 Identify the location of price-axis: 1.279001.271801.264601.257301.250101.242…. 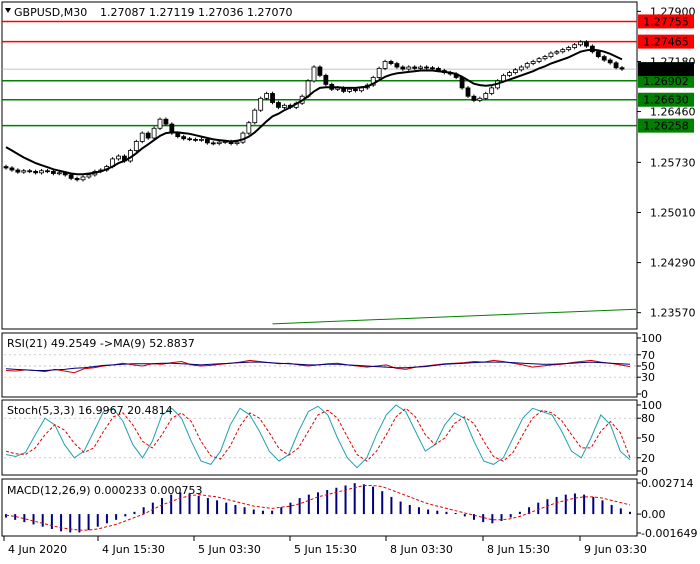
(666, 162).